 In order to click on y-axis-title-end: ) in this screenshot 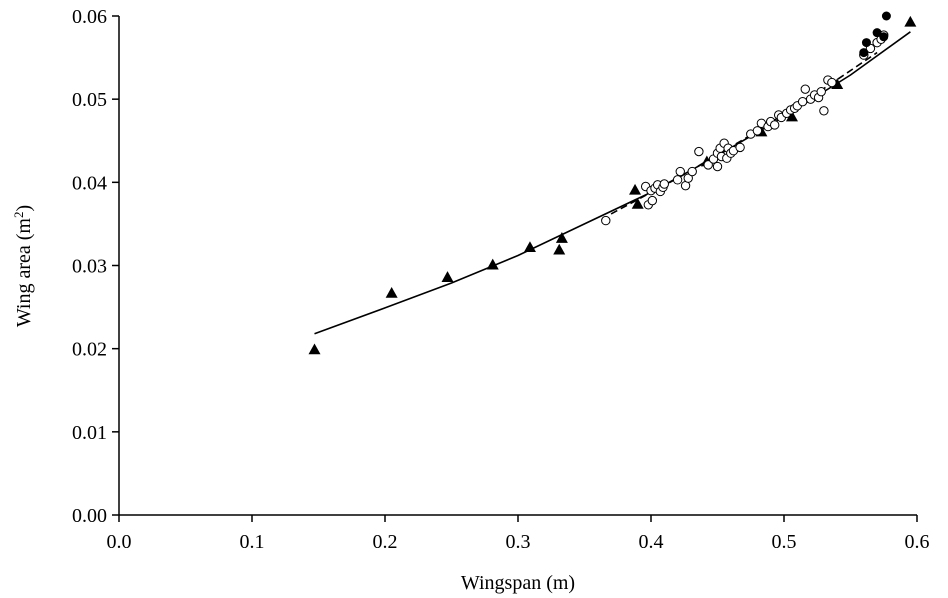, I will do `click(24, 208)`.